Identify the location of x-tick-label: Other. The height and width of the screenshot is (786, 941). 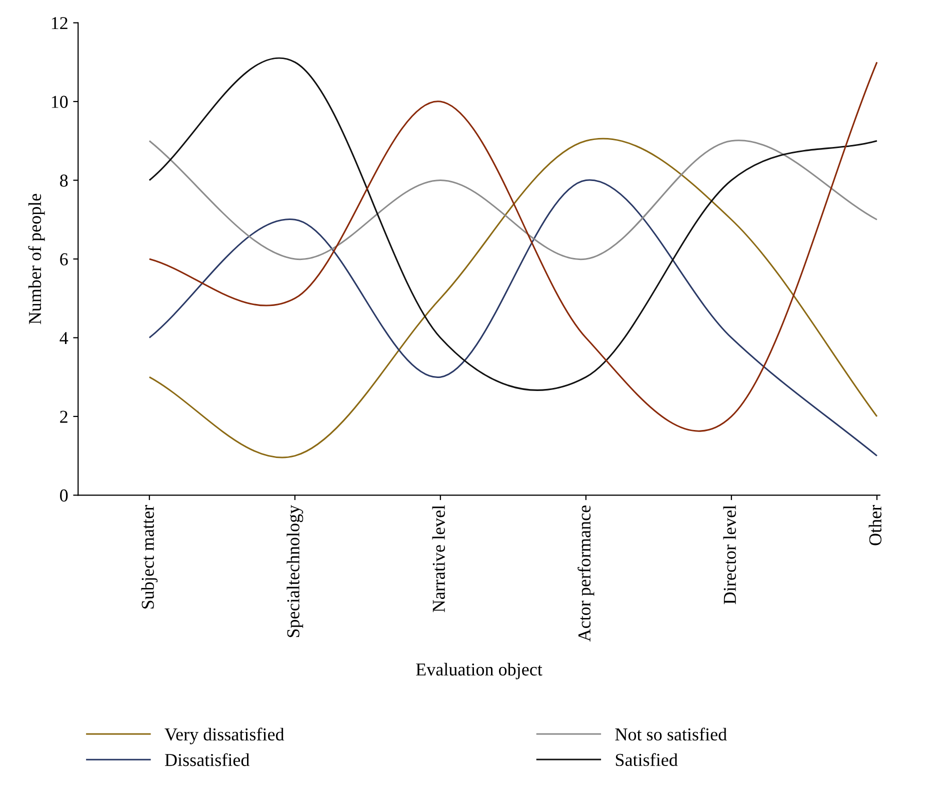
(875, 525).